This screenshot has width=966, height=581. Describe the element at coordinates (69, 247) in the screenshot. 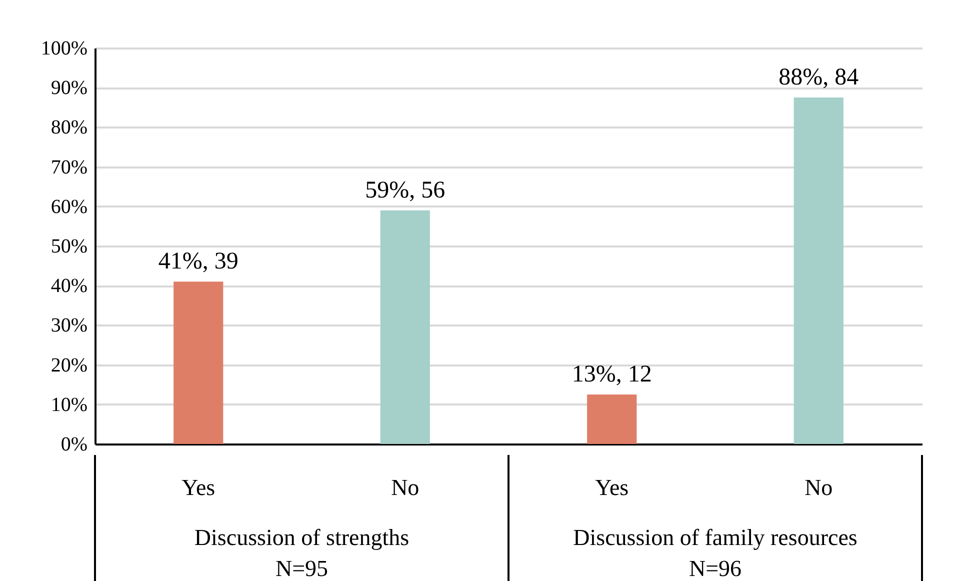

I see `y-tick-label: 50%` at that location.